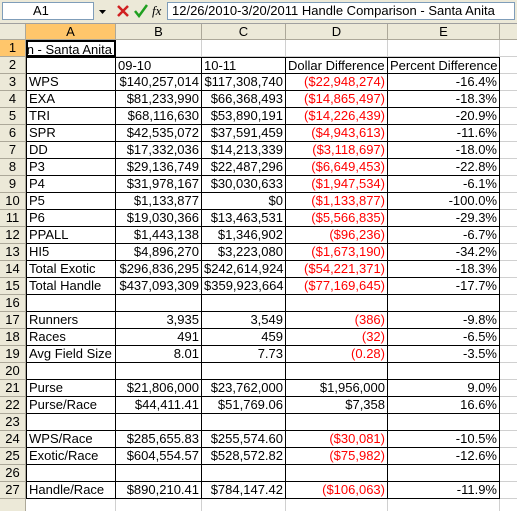 This screenshot has width=517, height=511. I want to click on cell: Purse/Race, so click(71, 405).